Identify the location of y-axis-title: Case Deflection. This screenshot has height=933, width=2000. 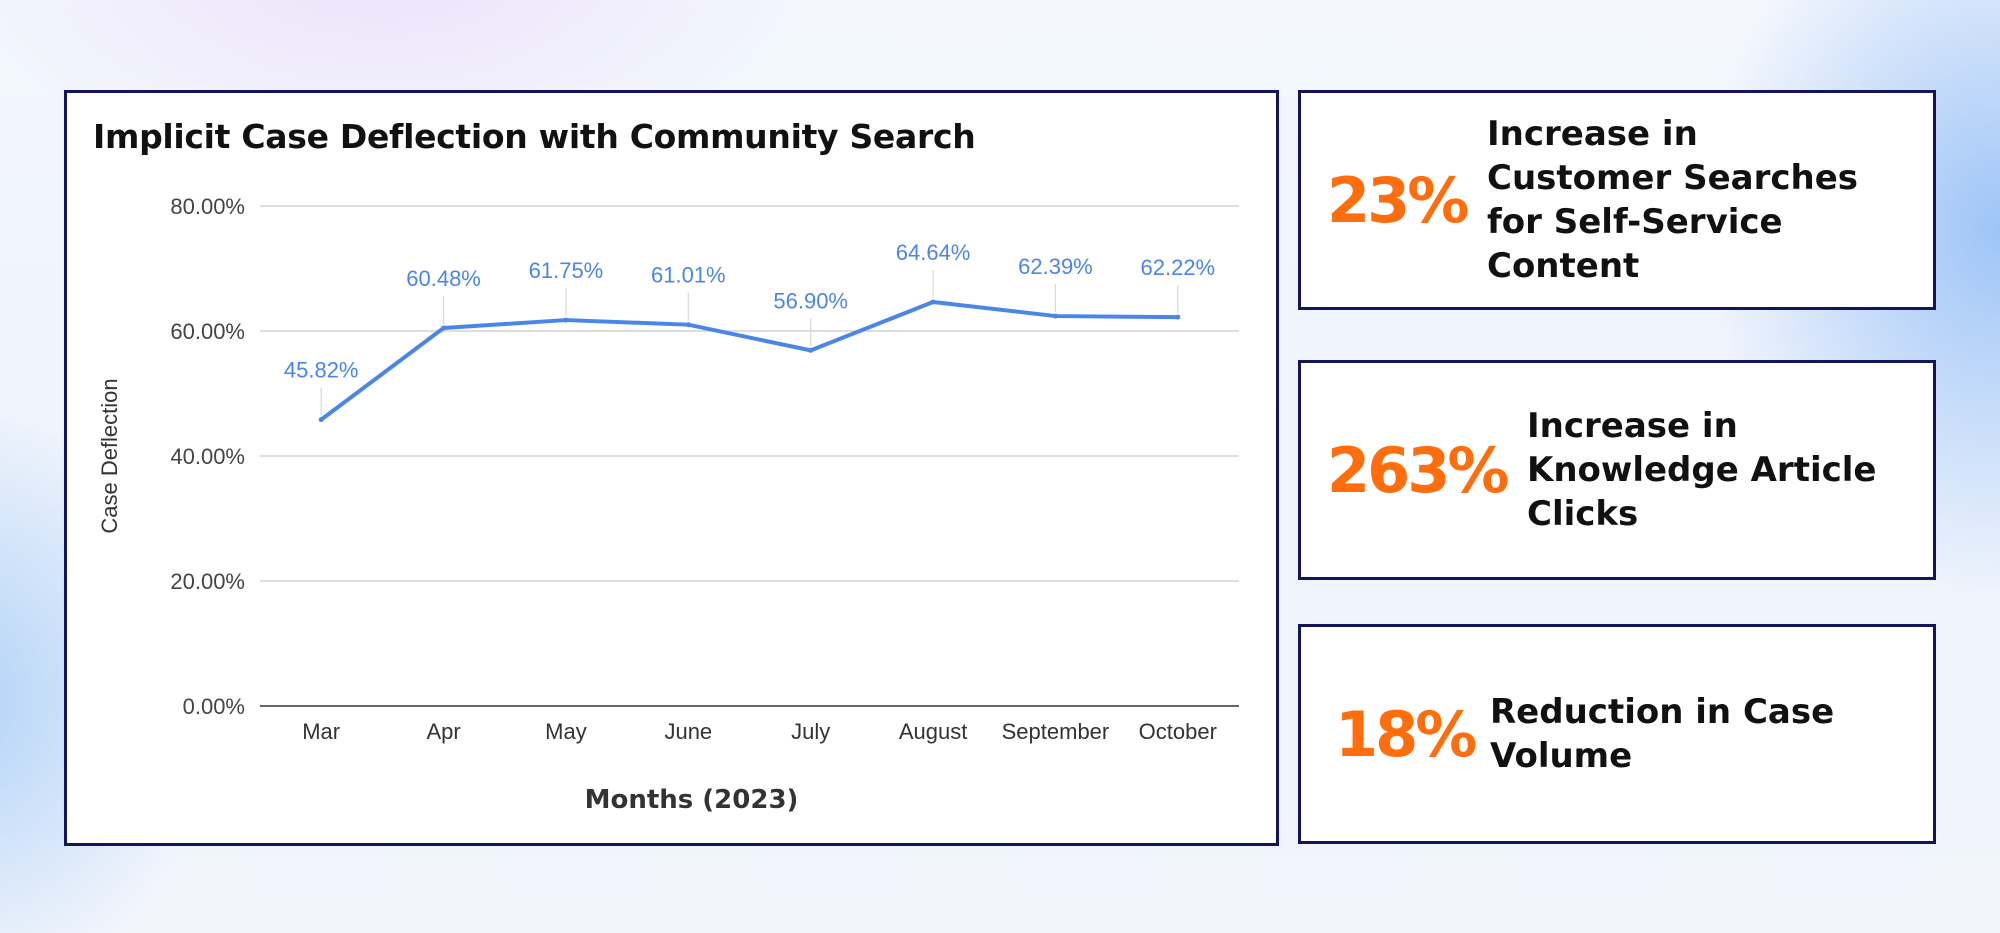
(109, 455).